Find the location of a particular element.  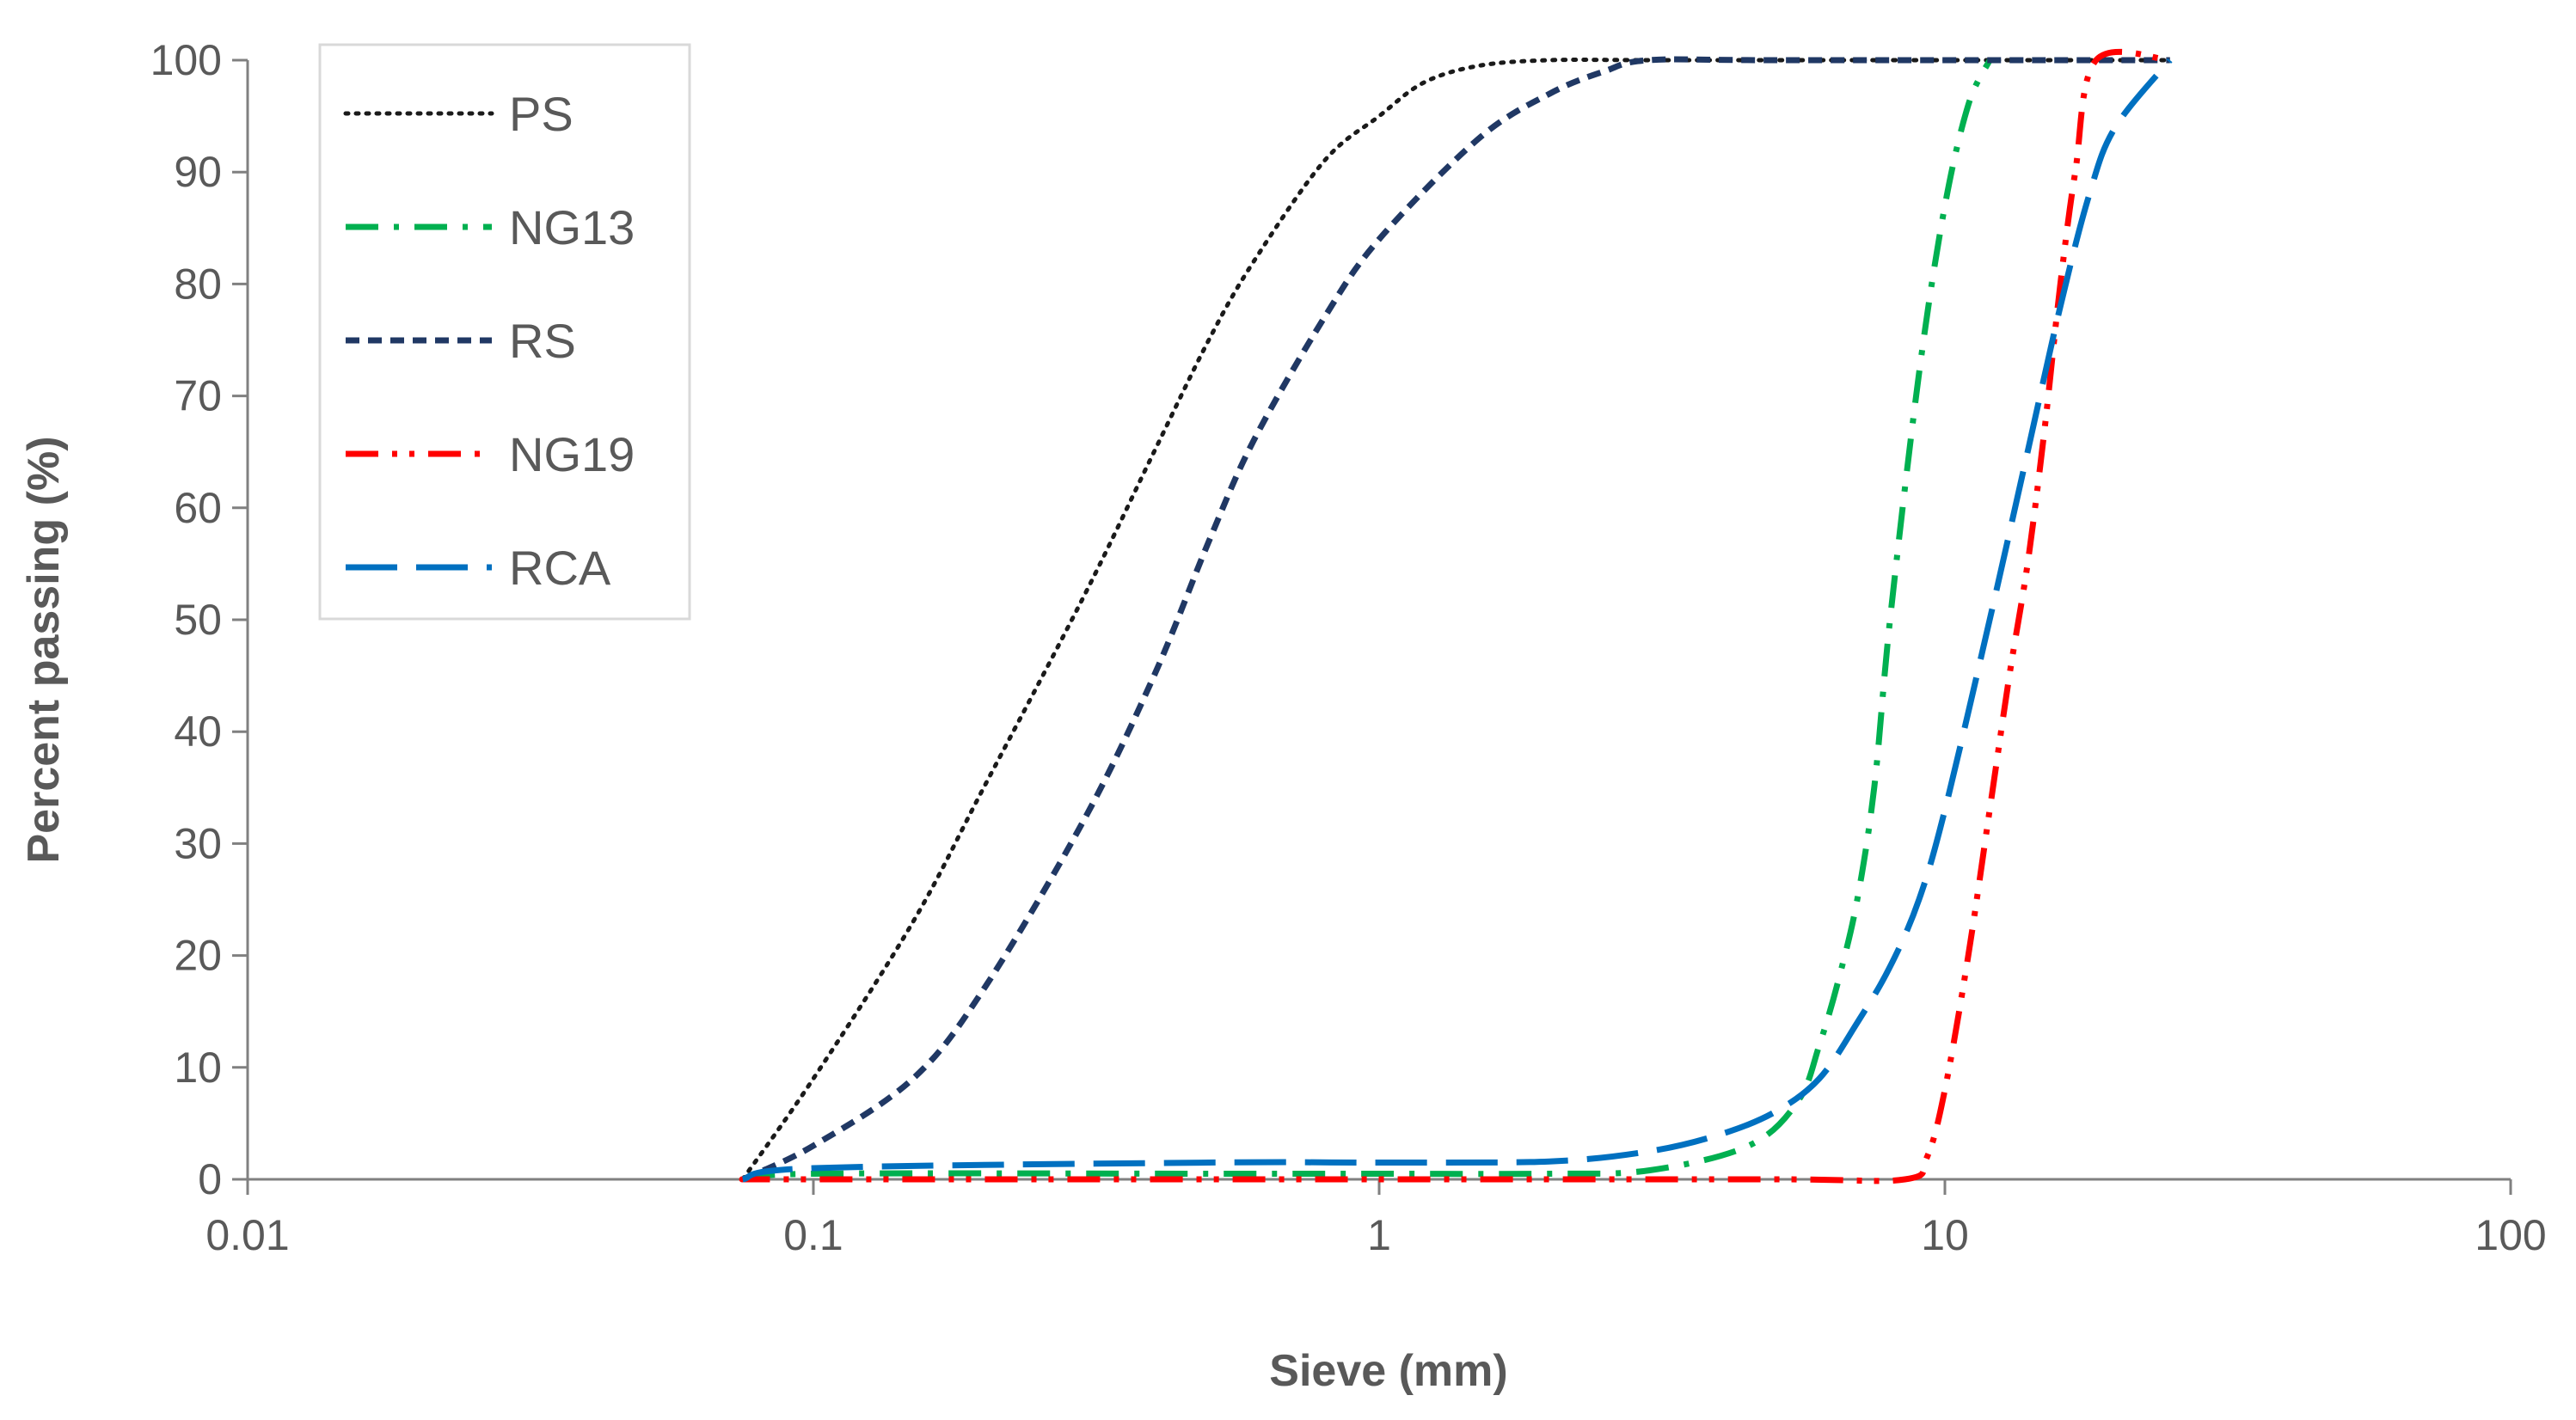

y-tick-label: 80 is located at coordinates (198, 284).